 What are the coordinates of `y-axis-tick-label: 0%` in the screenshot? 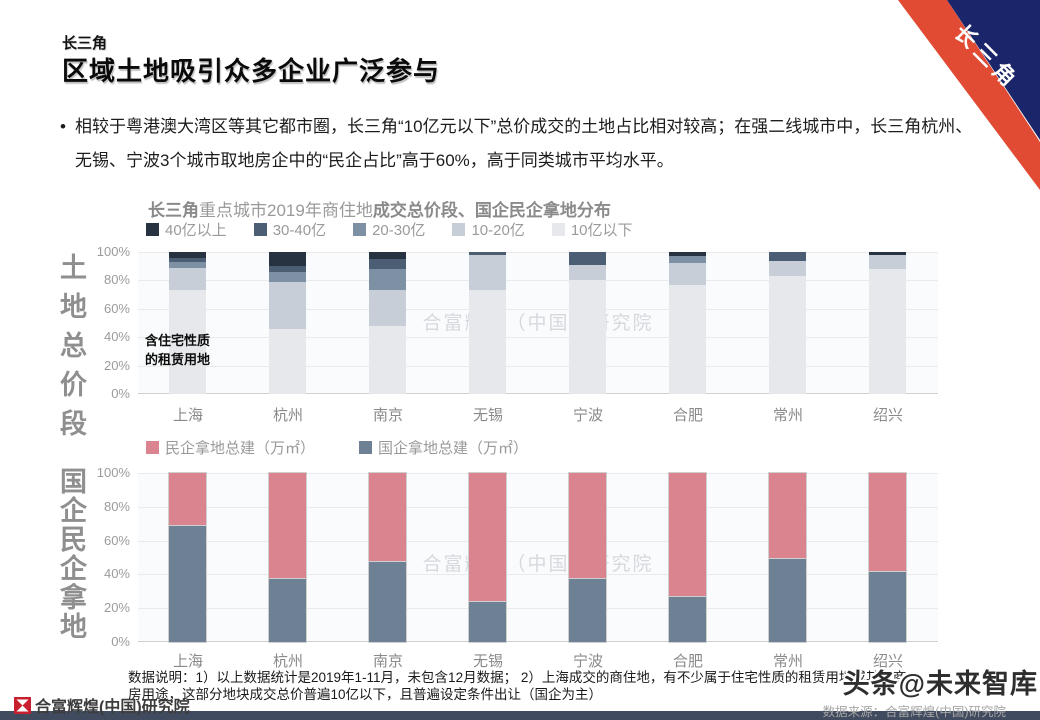 It's located at (120, 641).